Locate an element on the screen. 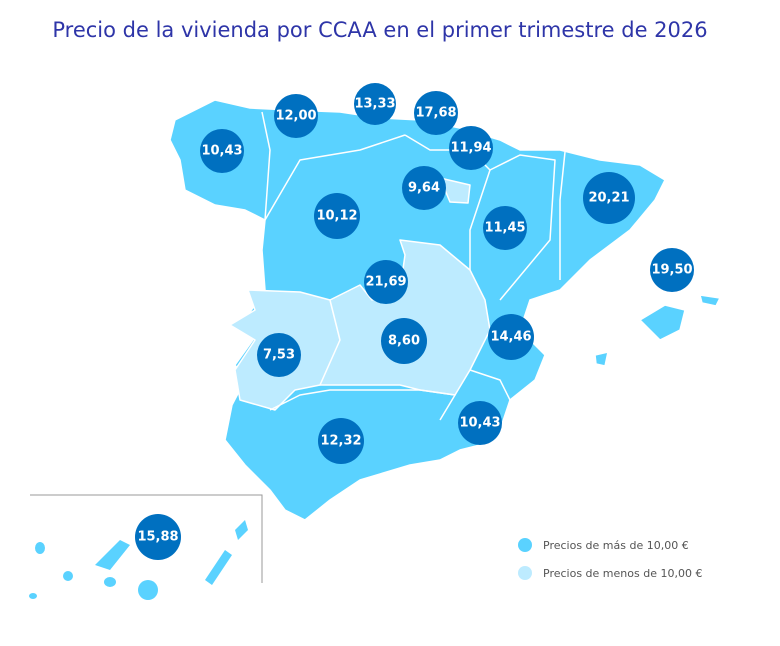  price-label: 7,53 is located at coordinates (279, 355).